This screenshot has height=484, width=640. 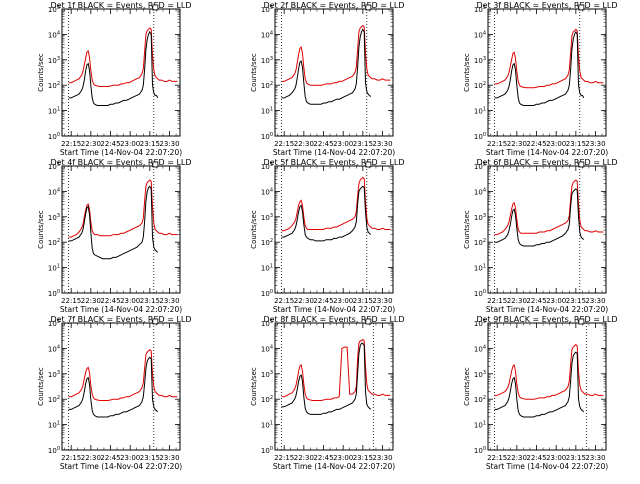 I want to click on panel-title: Det 9f BLACK = Events, RED = LLD, so click(x=546, y=319).